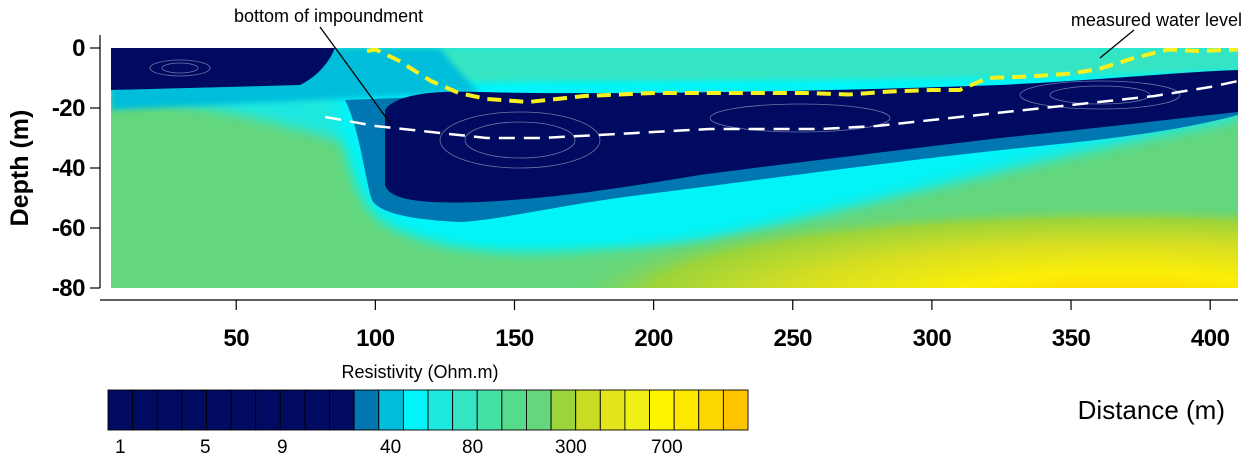  What do you see at coordinates (1071, 338) in the screenshot?
I see `x-tick-label: 350` at bounding box center [1071, 338].